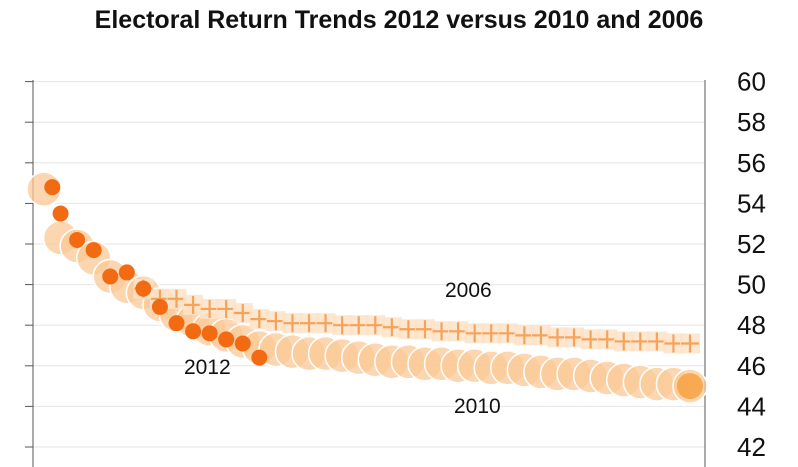  I want to click on y-tick-label: 48, so click(751, 325).